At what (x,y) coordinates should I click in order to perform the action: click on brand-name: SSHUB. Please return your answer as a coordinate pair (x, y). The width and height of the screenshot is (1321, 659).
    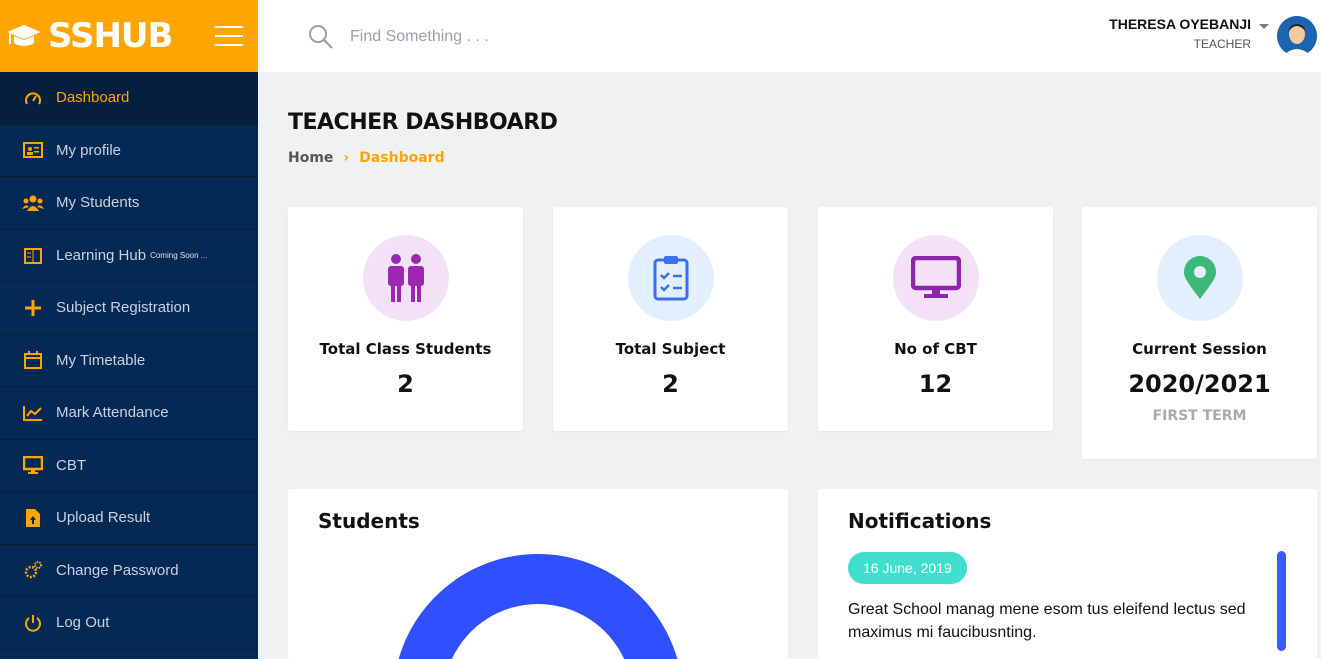
    Looking at the image, I should click on (110, 36).